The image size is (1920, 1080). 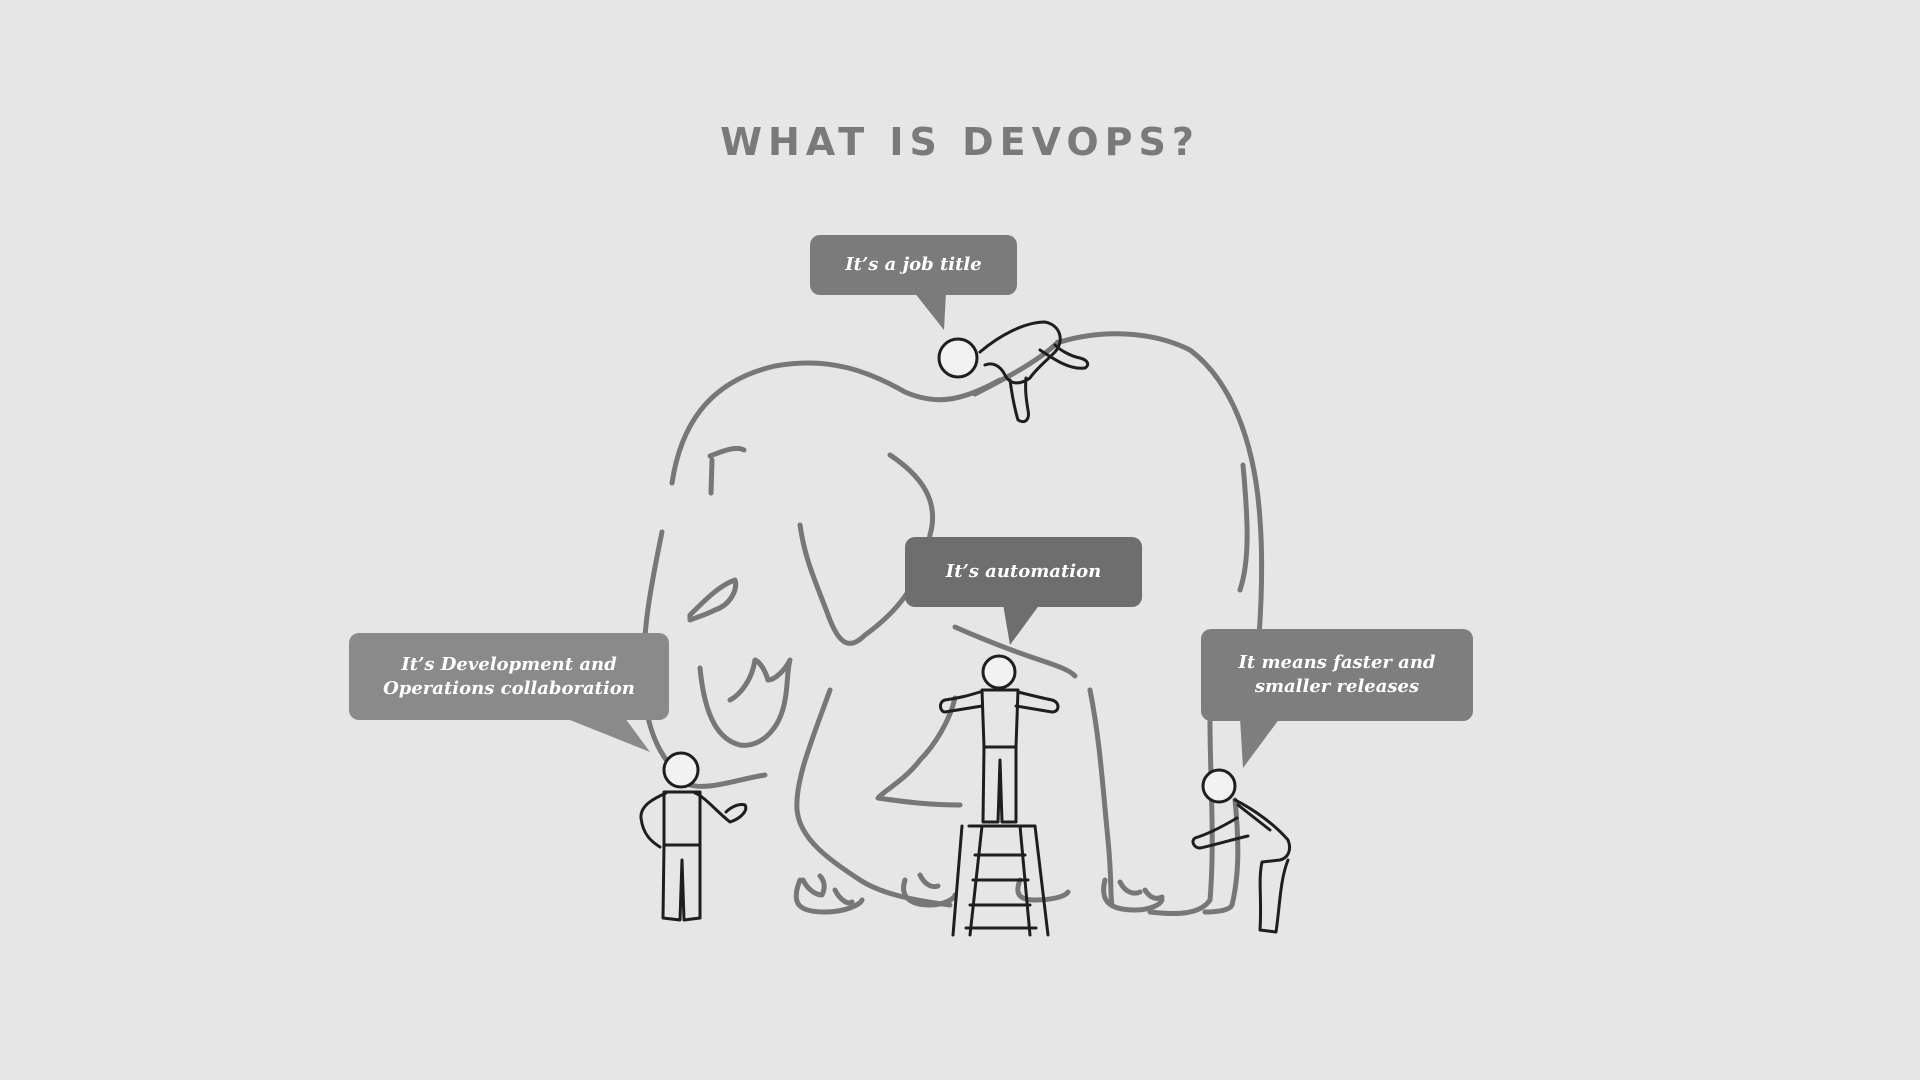 I want to click on ladder, so click(x=1000, y=880).